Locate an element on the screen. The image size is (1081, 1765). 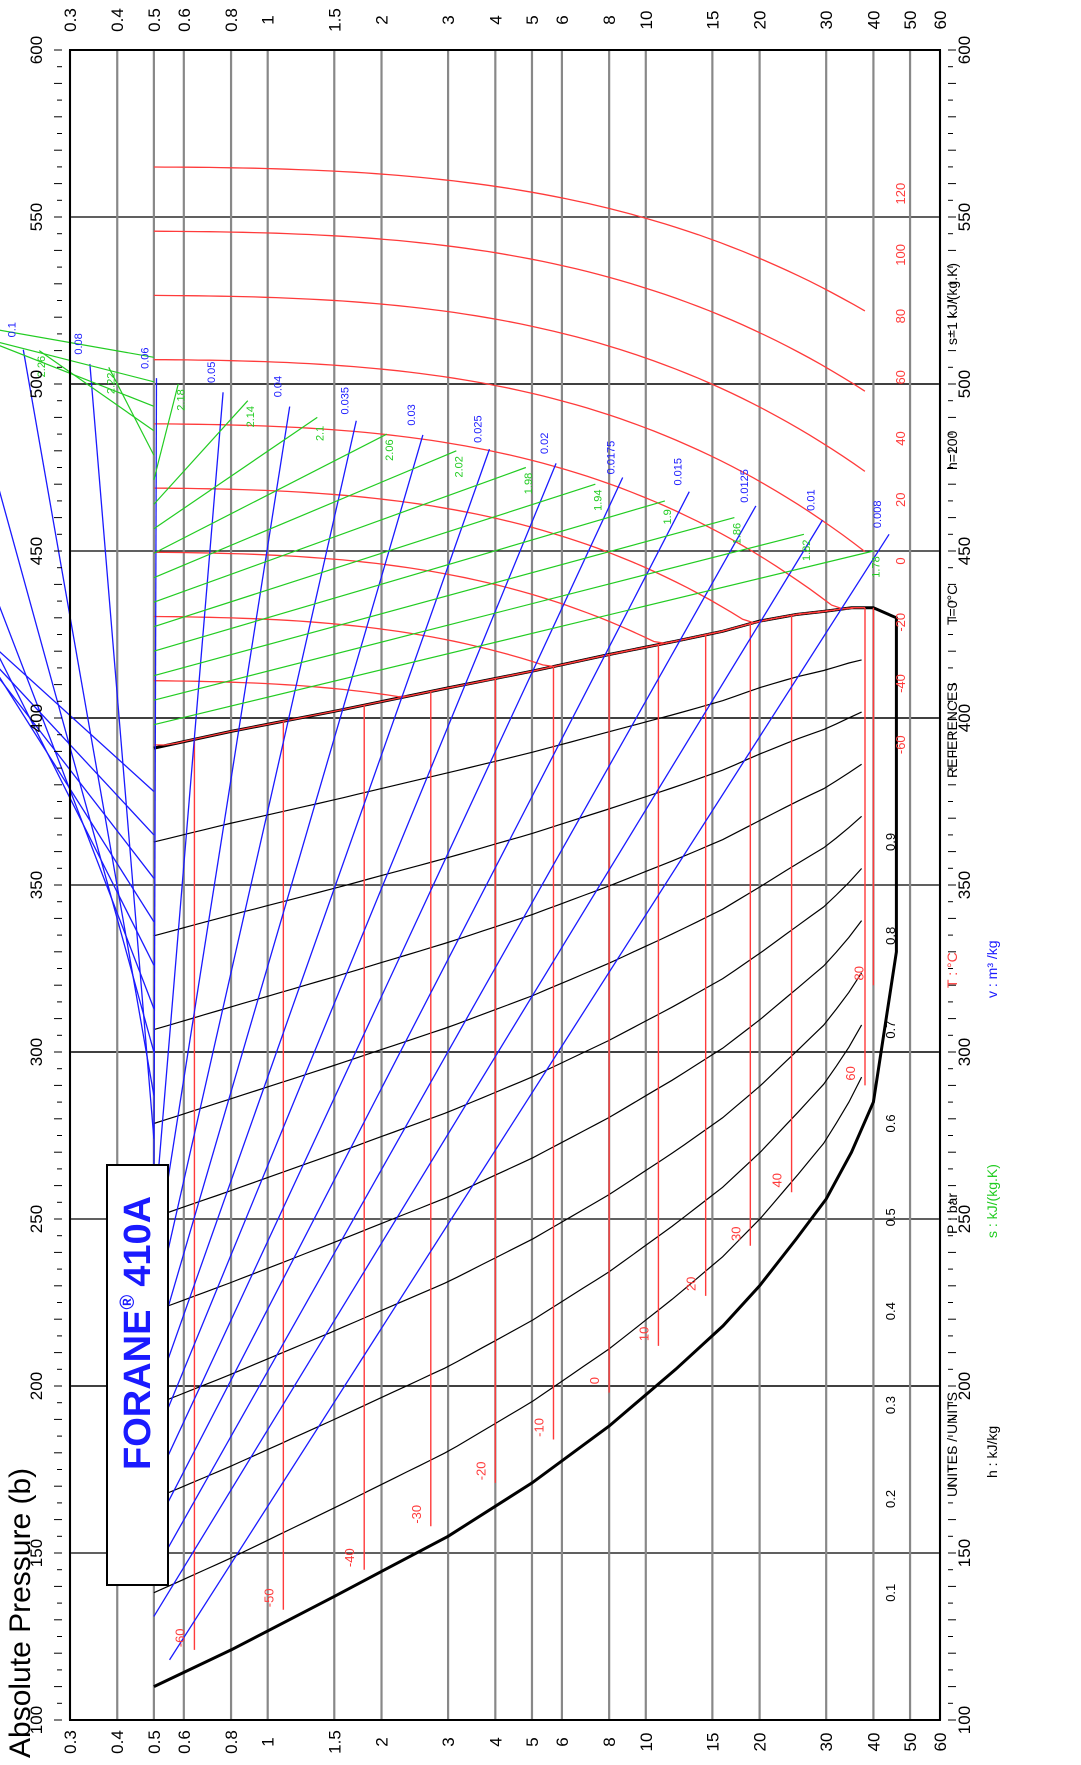
quality-label-0.2: 0.2 is located at coordinates (890, 1499).